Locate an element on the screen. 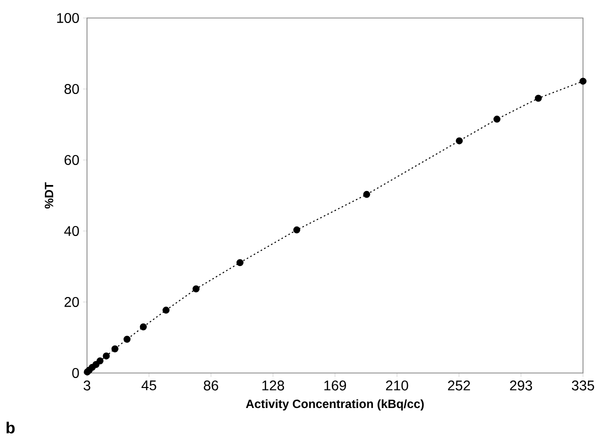  x-axis-title: Activity Concentration (kBq/cc) is located at coordinates (335, 404).